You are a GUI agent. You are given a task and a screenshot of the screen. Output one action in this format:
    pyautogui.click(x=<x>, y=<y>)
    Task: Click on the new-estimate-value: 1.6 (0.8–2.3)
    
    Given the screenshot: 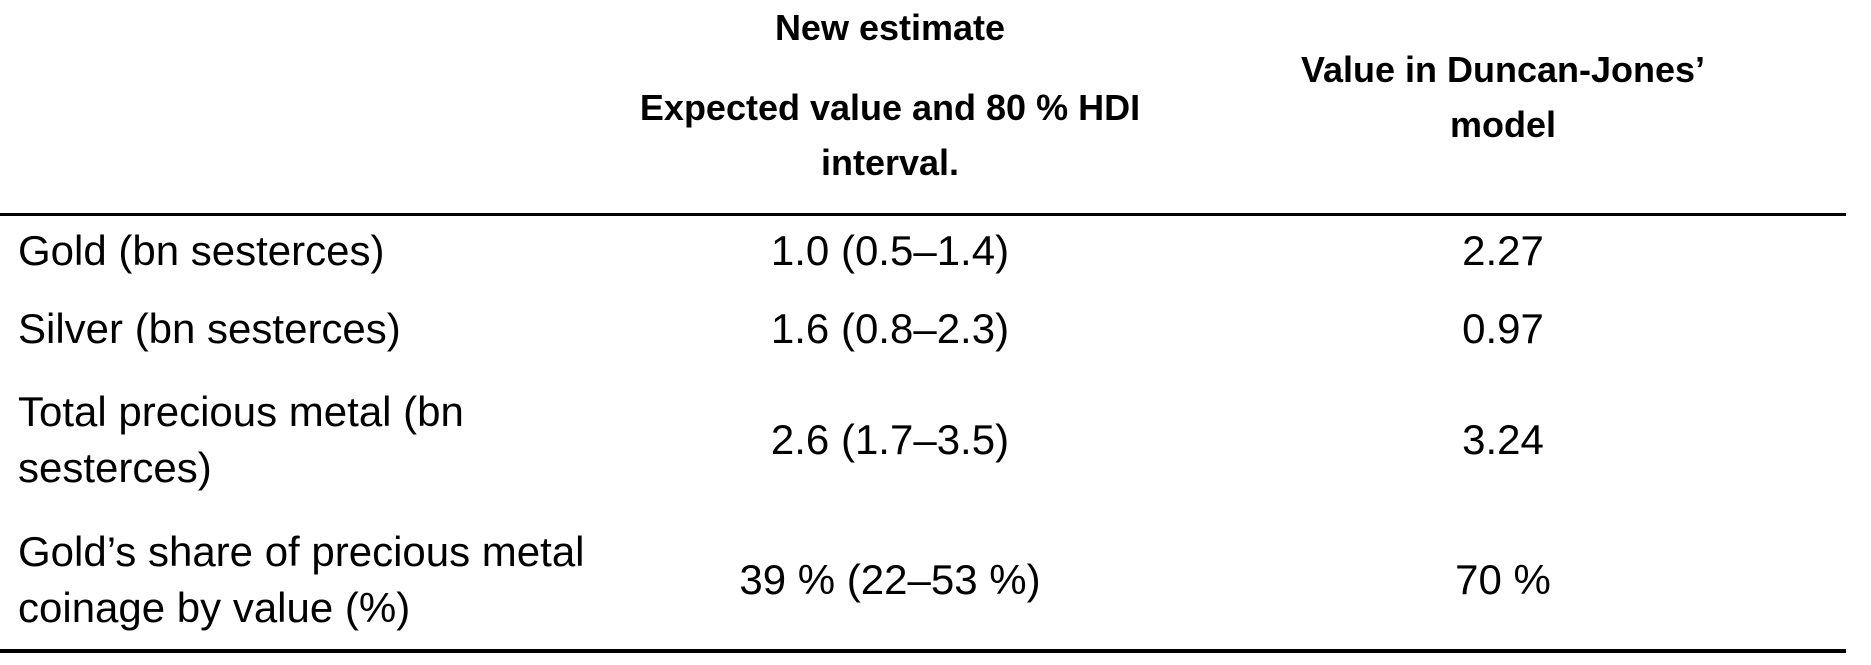 What is the action you would take?
    pyautogui.click(x=890, y=328)
    